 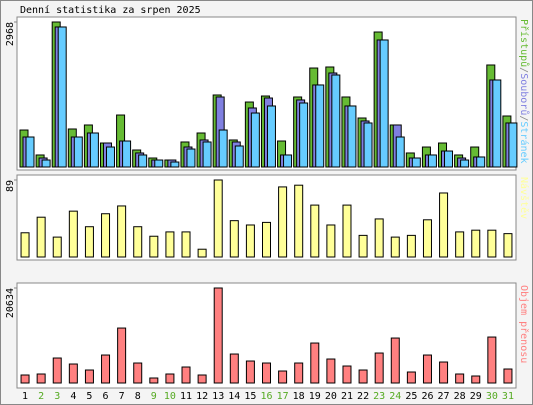 I want to click on x-tick-label: 11, so click(x=186, y=396).